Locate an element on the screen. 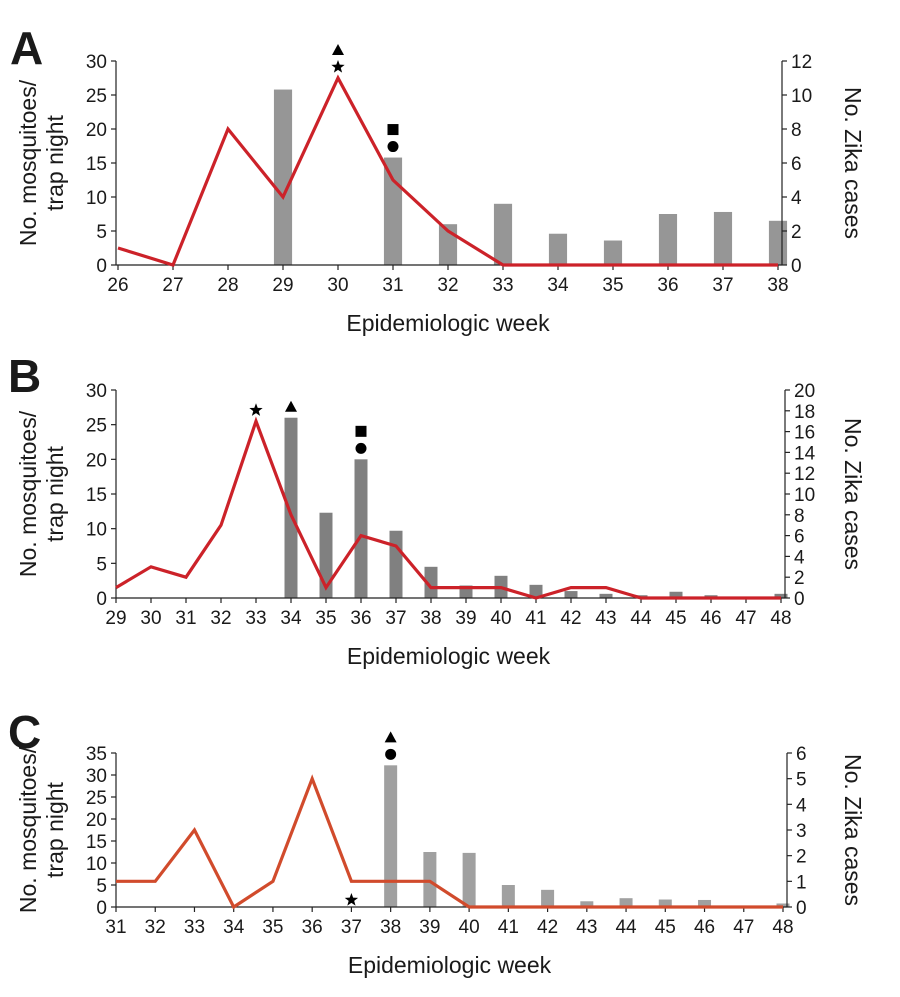 The image size is (900, 997). y-left-tick-label: 35 is located at coordinates (96, 754).